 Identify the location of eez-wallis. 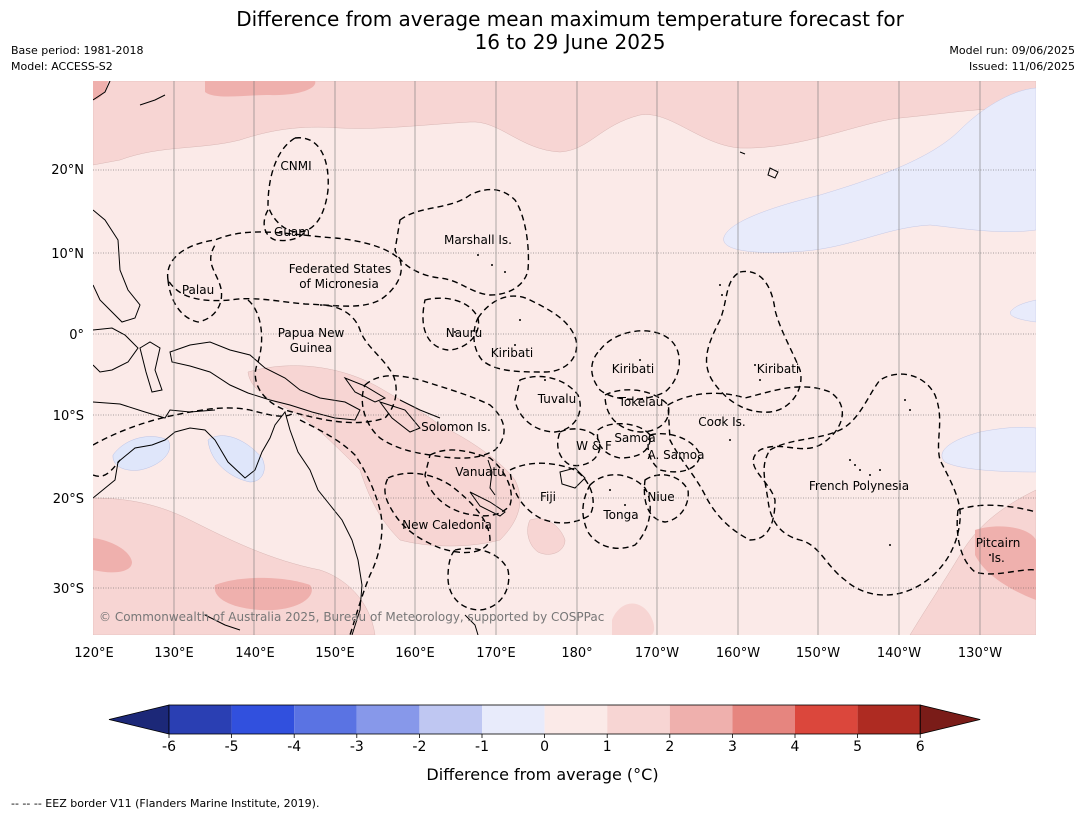
(579, 447).